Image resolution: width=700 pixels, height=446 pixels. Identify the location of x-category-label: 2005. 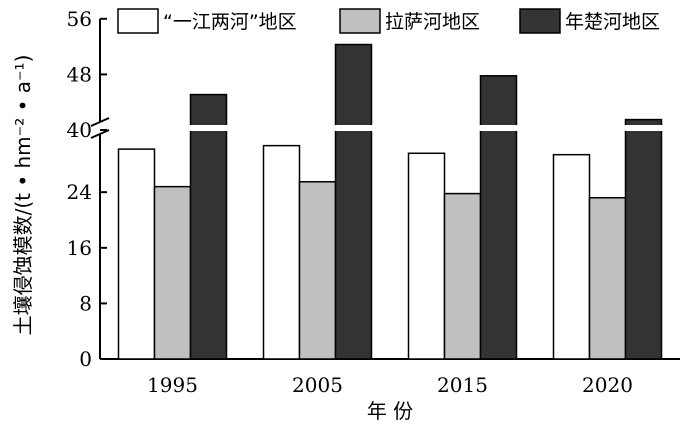
(317, 385).